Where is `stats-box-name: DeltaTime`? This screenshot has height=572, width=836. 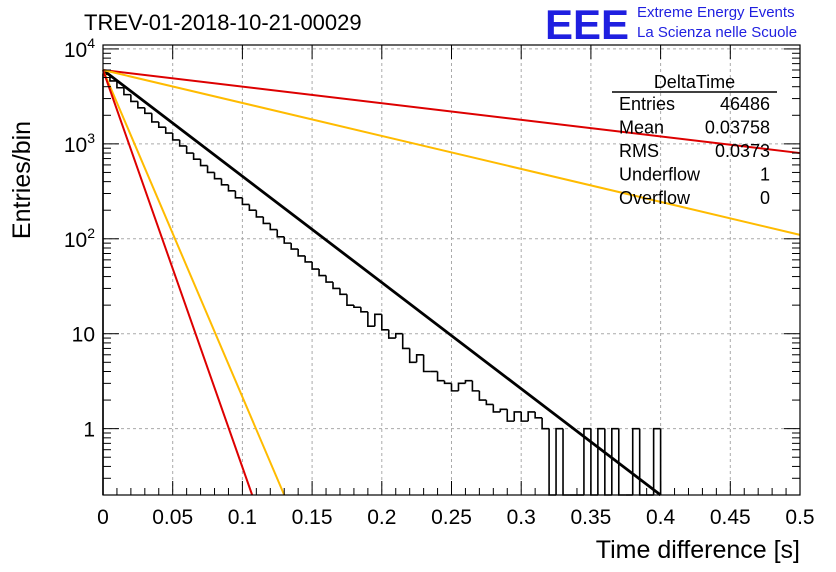
stats-box-name: DeltaTime is located at coordinates (694, 82).